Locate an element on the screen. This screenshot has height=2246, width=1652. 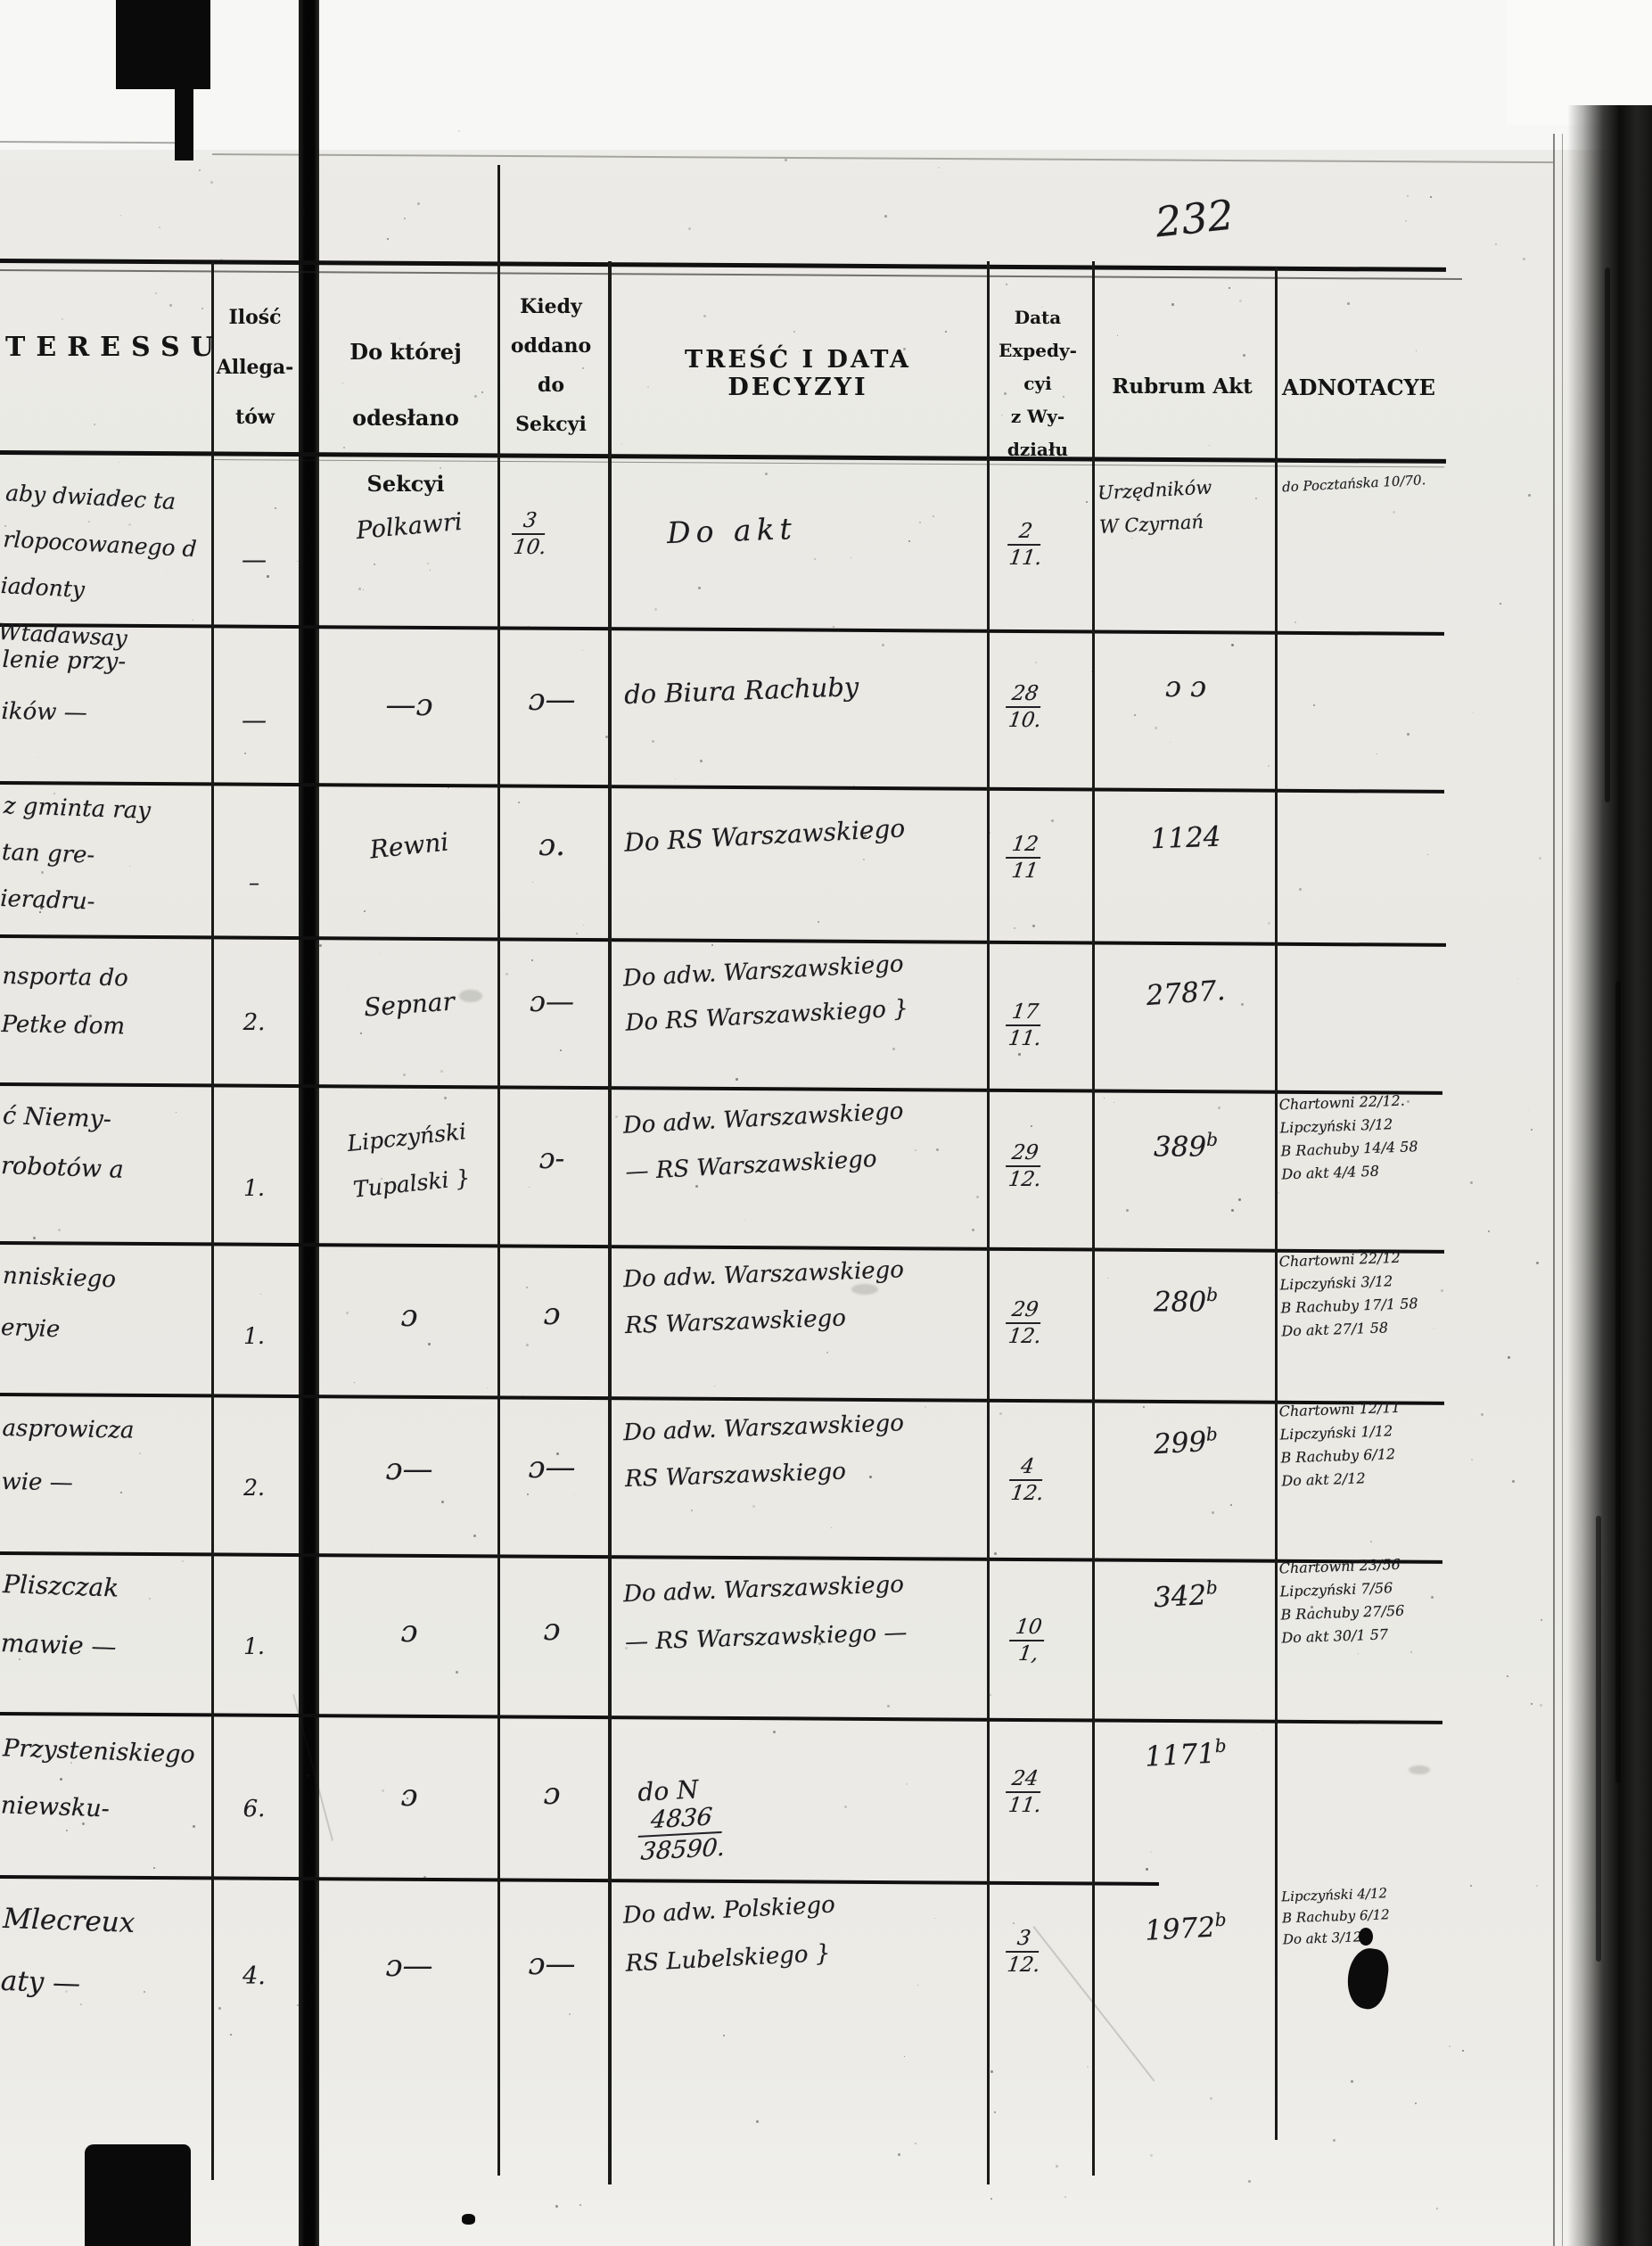
cell-rubrum: 342b is located at coordinates (1186, 1595).